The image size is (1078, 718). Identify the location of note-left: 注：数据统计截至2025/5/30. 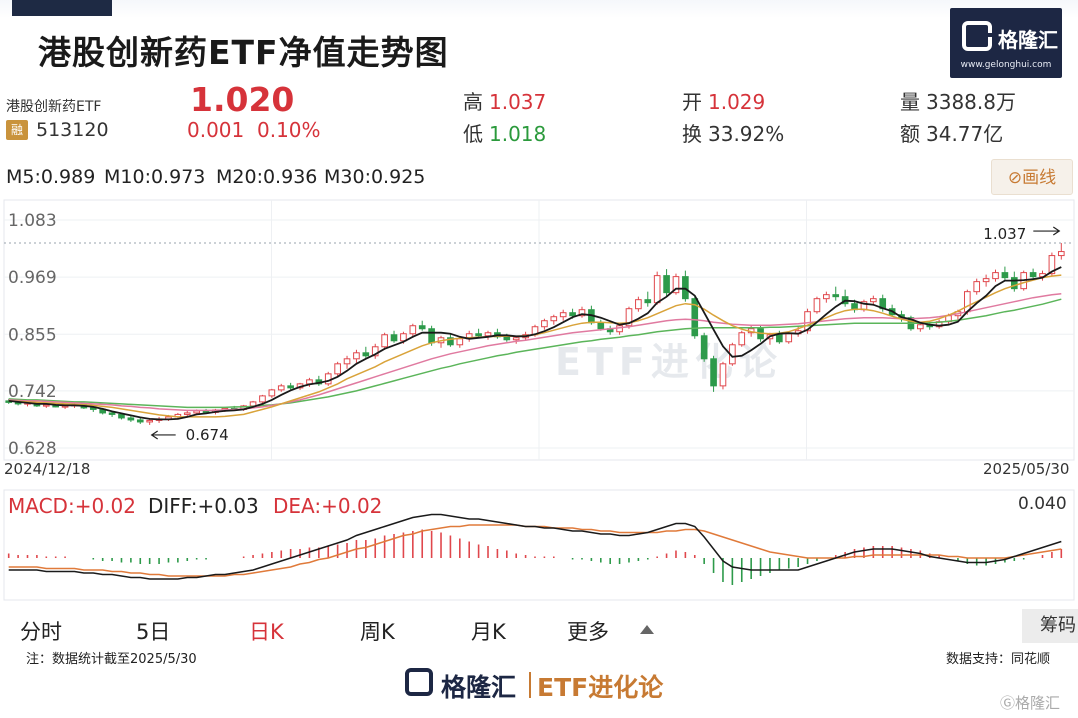
(111, 659).